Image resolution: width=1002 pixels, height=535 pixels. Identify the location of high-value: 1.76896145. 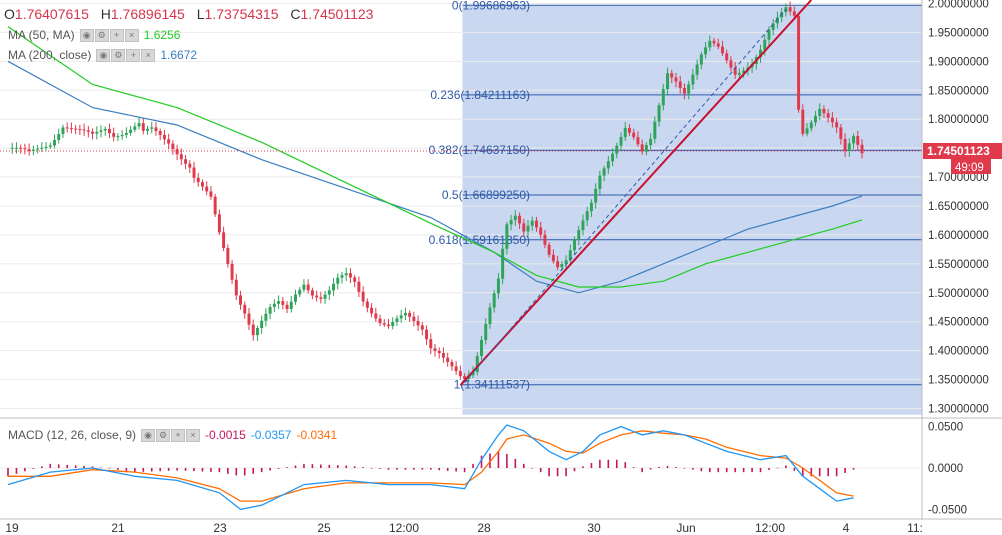
(147, 14).